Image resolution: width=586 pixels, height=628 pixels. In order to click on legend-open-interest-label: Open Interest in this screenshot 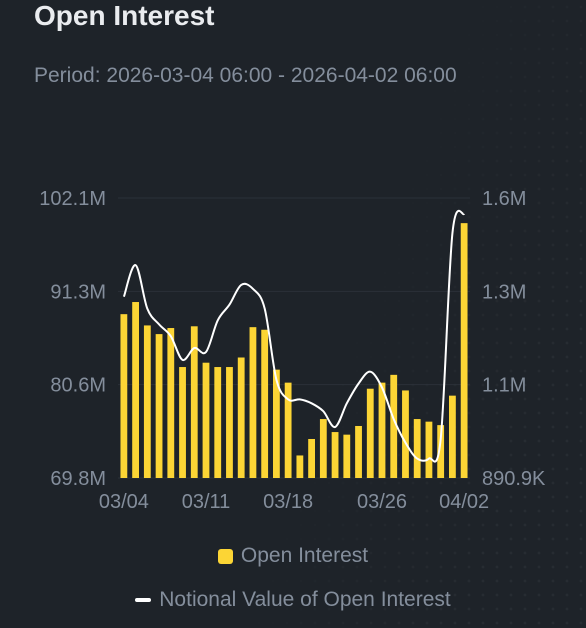, I will do `click(304, 555)`.